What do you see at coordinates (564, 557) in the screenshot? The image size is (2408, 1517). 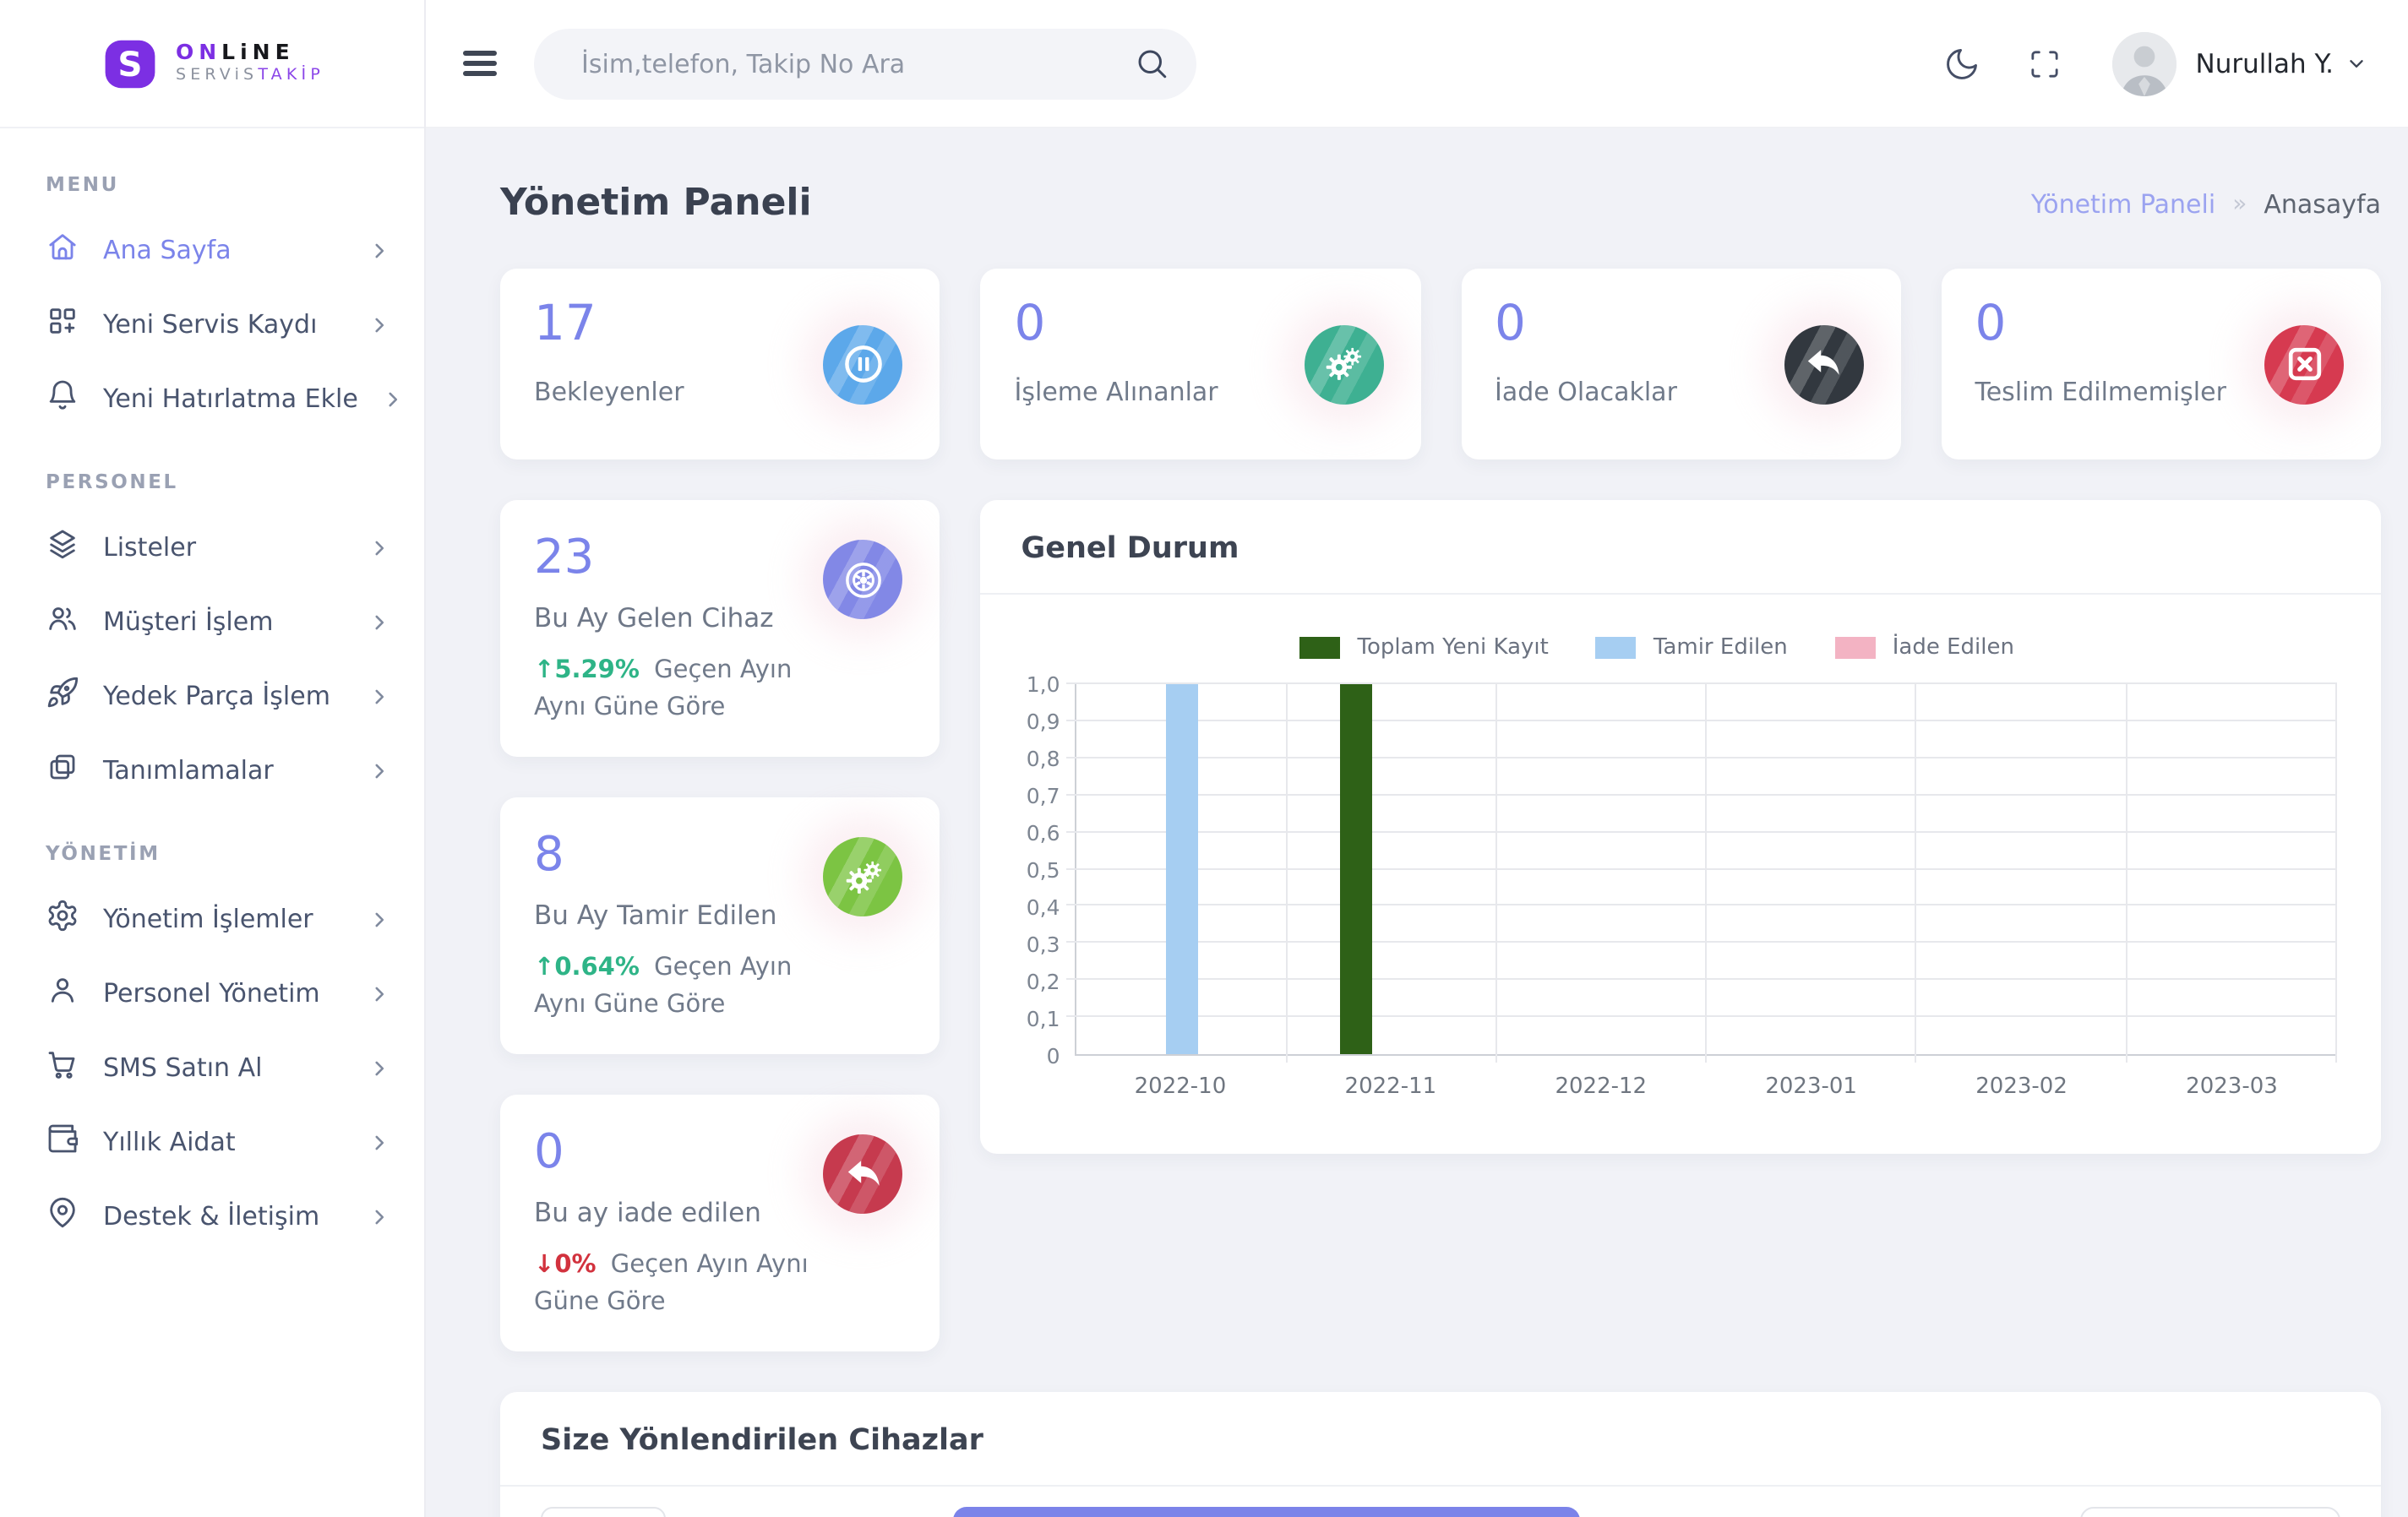 I see `monthly-value: 23` at bounding box center [564, 557].